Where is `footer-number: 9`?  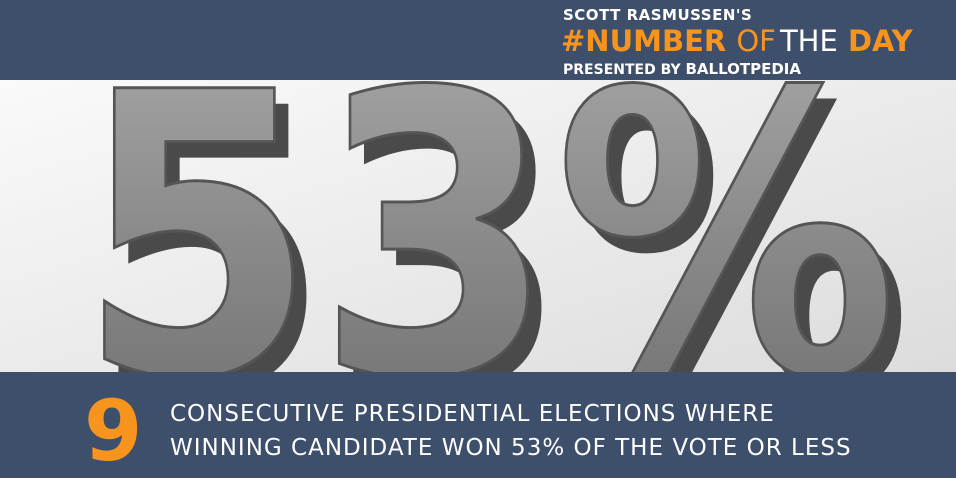
footer-number: 9 is located at coordinates (113, 430).